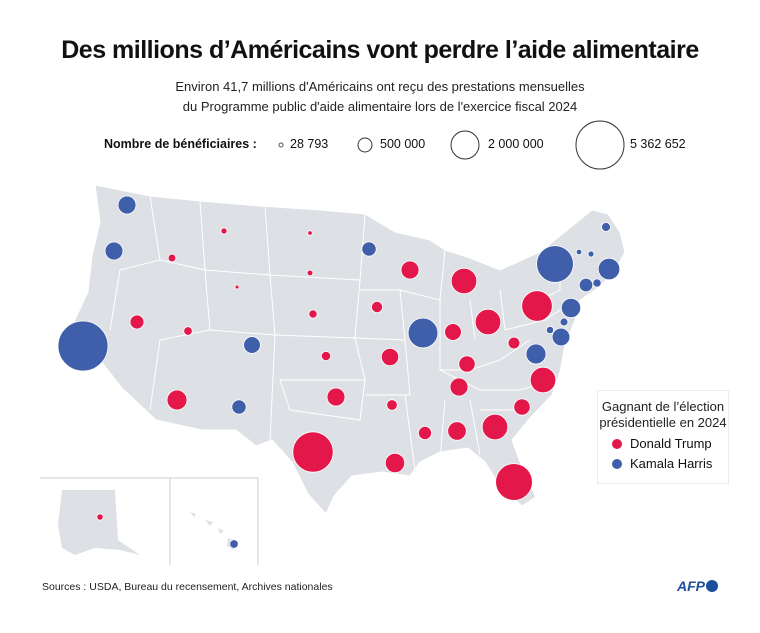 This screenshot has height=633, width=760. What do you see at coordinates (537, 306) in the screenshot?
I see `bubble-pa` at bounding box center [537, 306].